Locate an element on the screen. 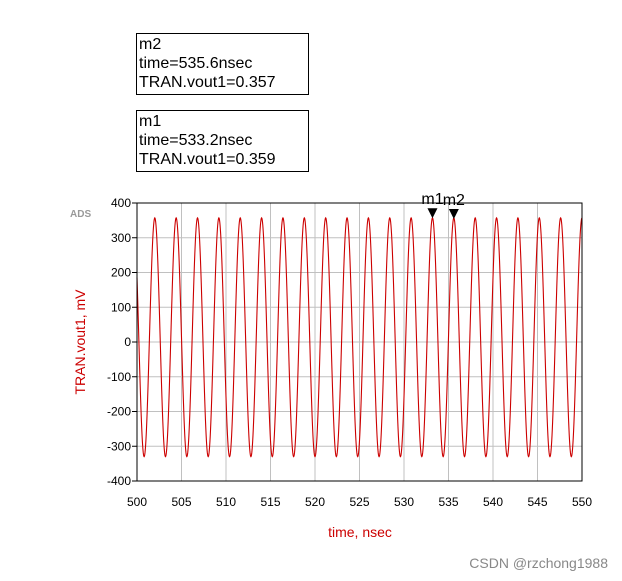 The height and width of the screenshot is (581, 622). x-tick-label: 550 is located at coordinates (582, 502).